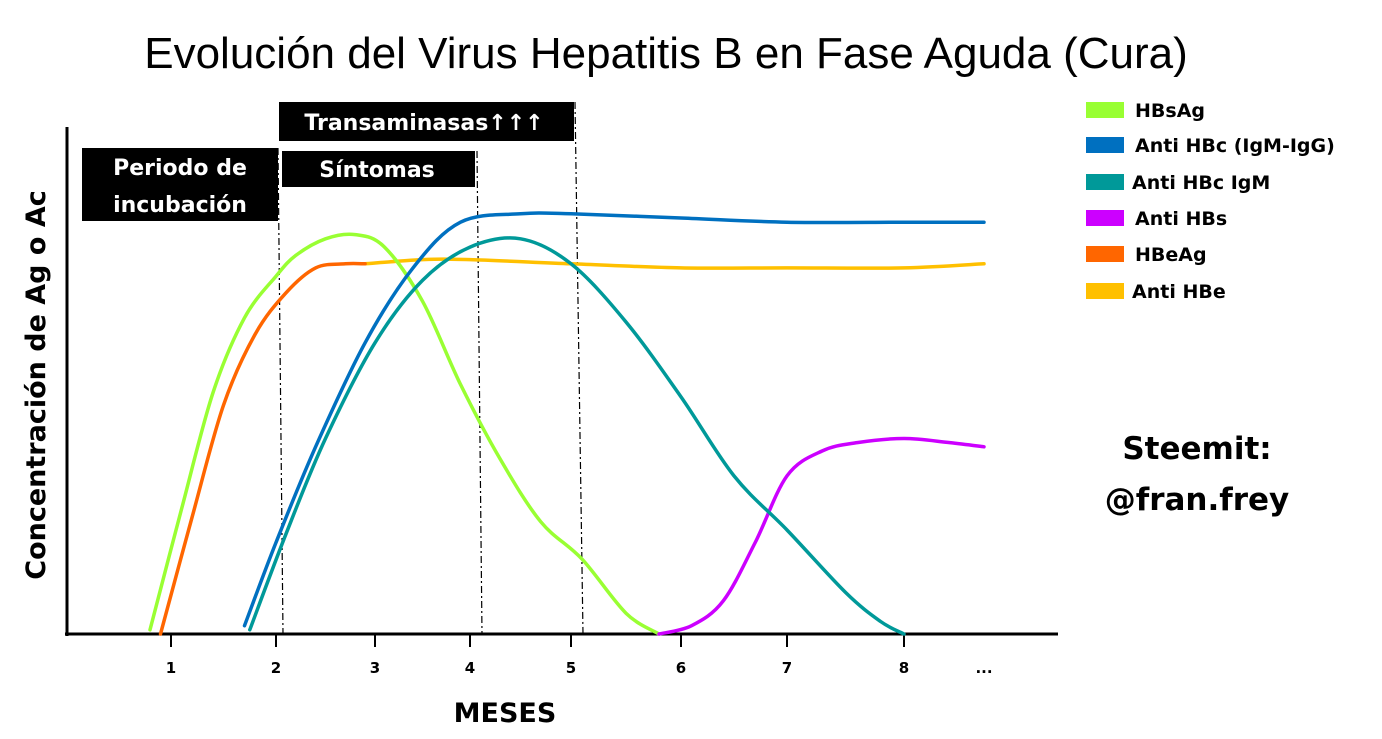 The height and width of the screenshot is (739, 1382). What do you see at coordinates (1105, 145) in the screenshot?
I see `legend-swatch-anti-hbc-igm-igg` at bounding box center [1105, 145].